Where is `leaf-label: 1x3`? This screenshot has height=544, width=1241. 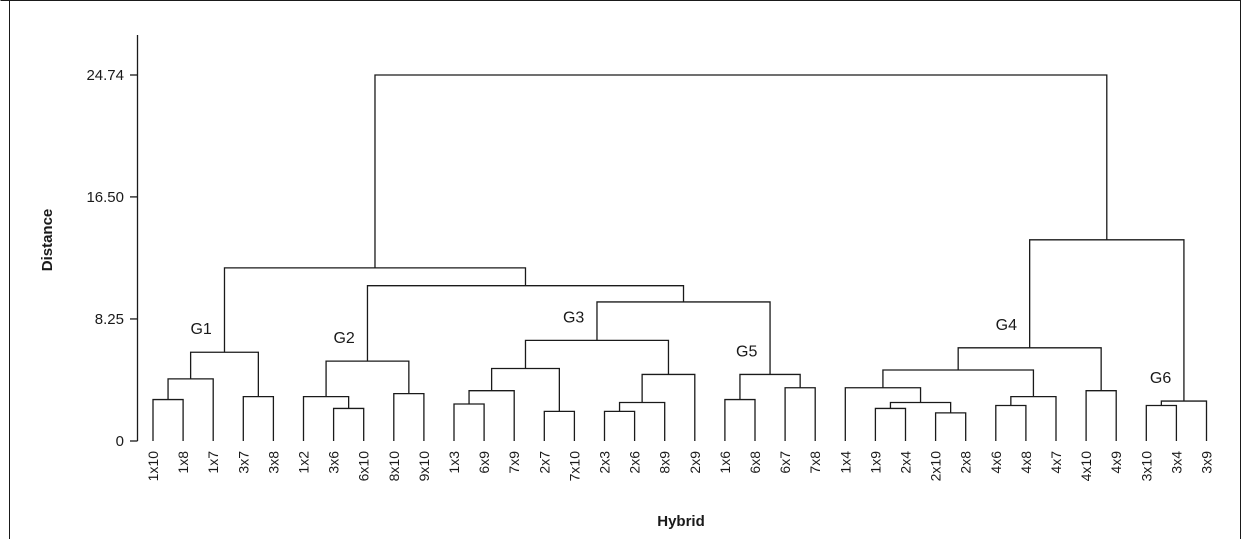
leaf-label: 1x3 is located at coordinates (454, 462).